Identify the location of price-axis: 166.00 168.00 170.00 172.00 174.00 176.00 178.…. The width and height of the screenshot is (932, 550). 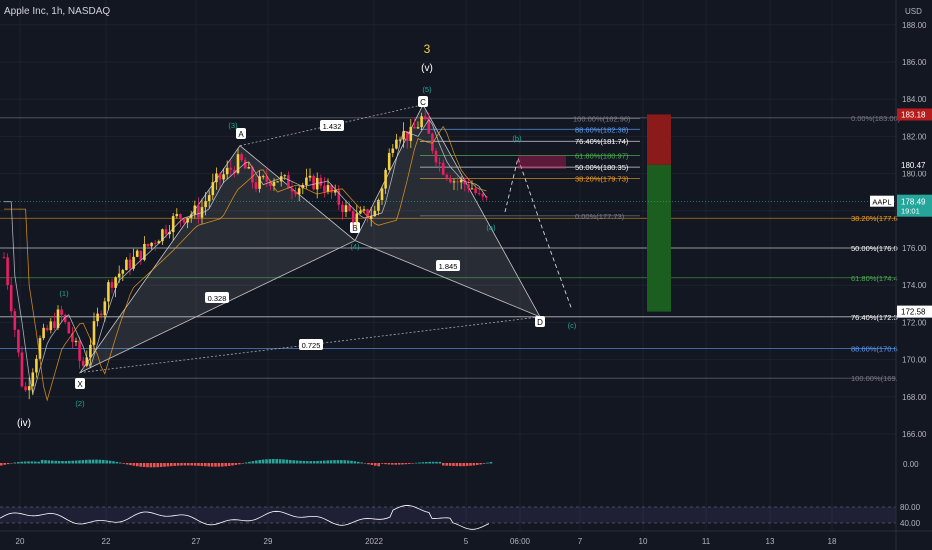
(901, 275).